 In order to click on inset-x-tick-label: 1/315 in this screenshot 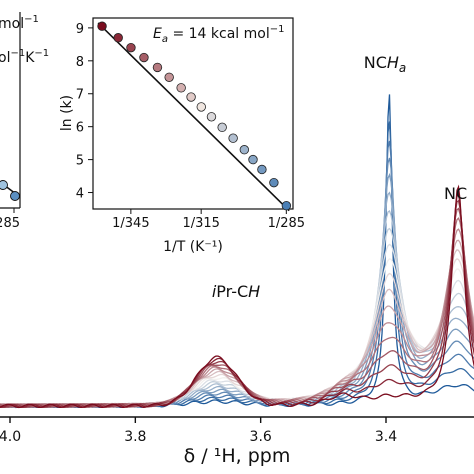, I will do `click(200, 223)`.